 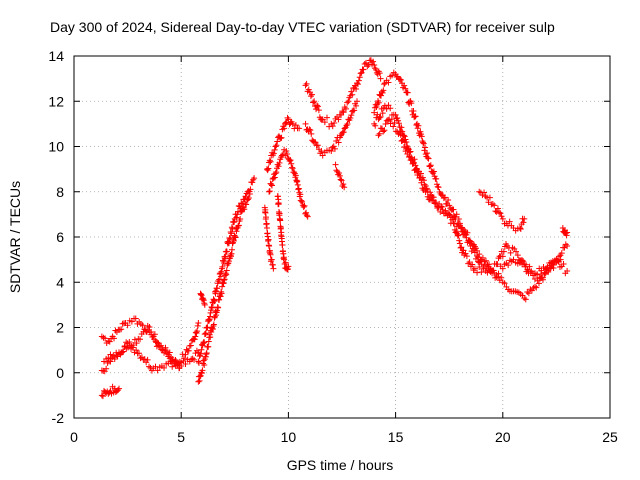 What do you see at coordinates (60, 192) in the screenshot?
I see `y-tick-label: 8` at bounding box center [60, 192].